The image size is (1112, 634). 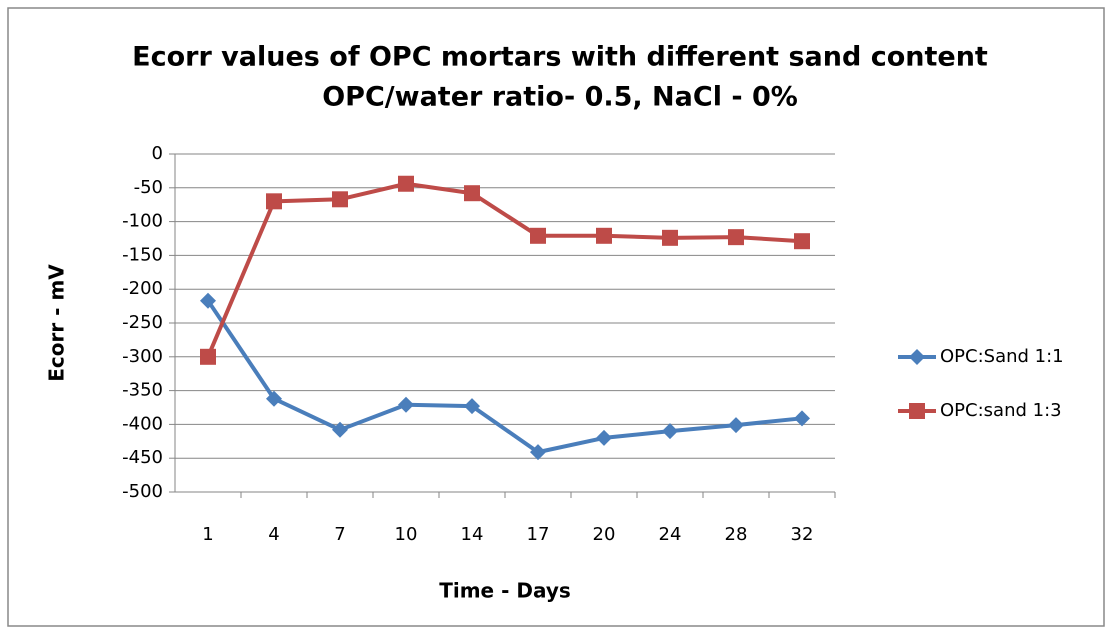 I want to click on y-tick-label: -400, so click(x=142, y=423).